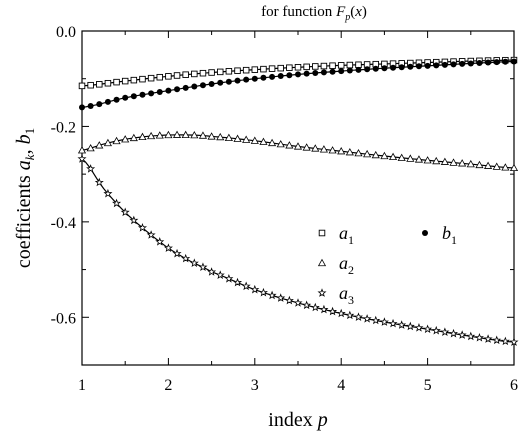  I want to click on y-tick-label: -0.2, so click(63, 127).